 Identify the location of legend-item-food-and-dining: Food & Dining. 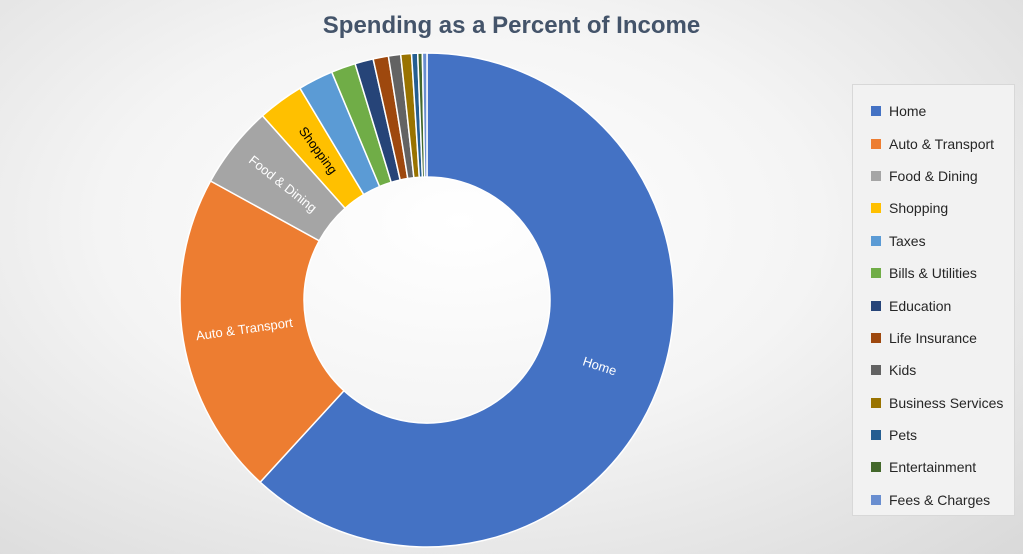
(933, 176).